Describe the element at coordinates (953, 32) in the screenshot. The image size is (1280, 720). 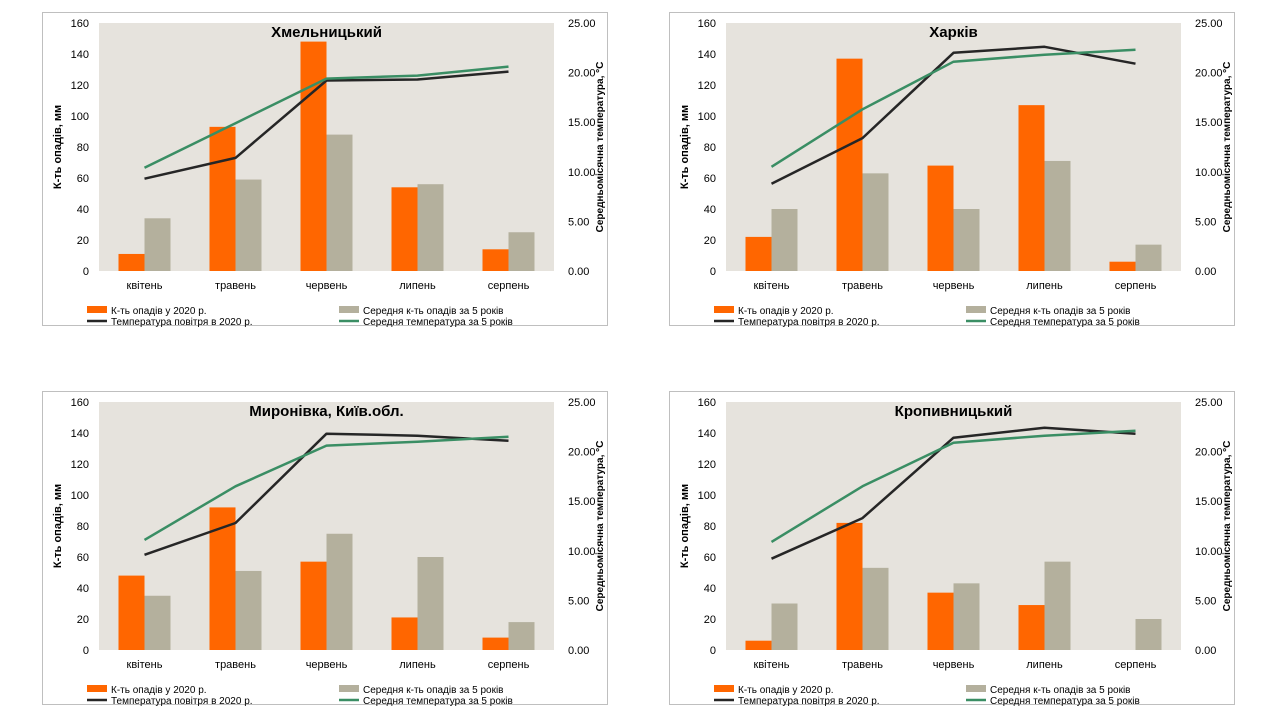
I see `chart-title: Харків` at that location.